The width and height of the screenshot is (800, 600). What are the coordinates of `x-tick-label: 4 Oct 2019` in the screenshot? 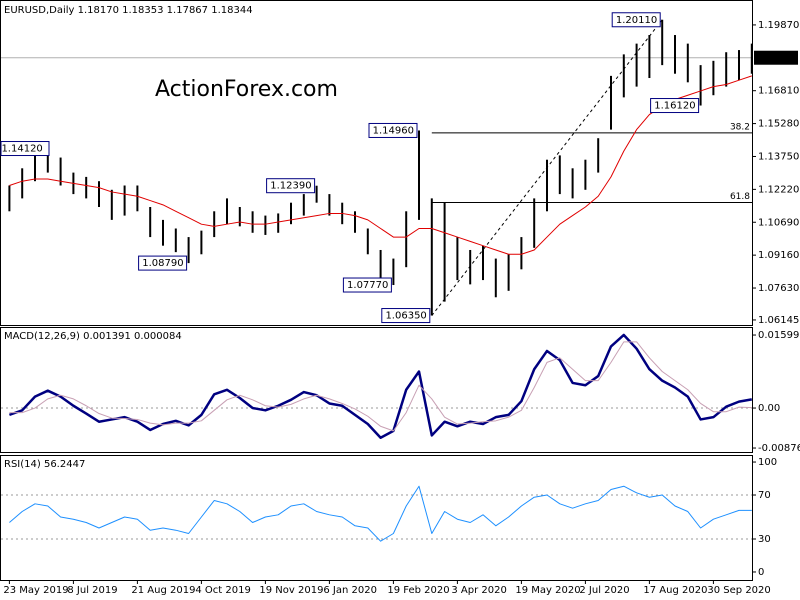 It's located at (222, 590).